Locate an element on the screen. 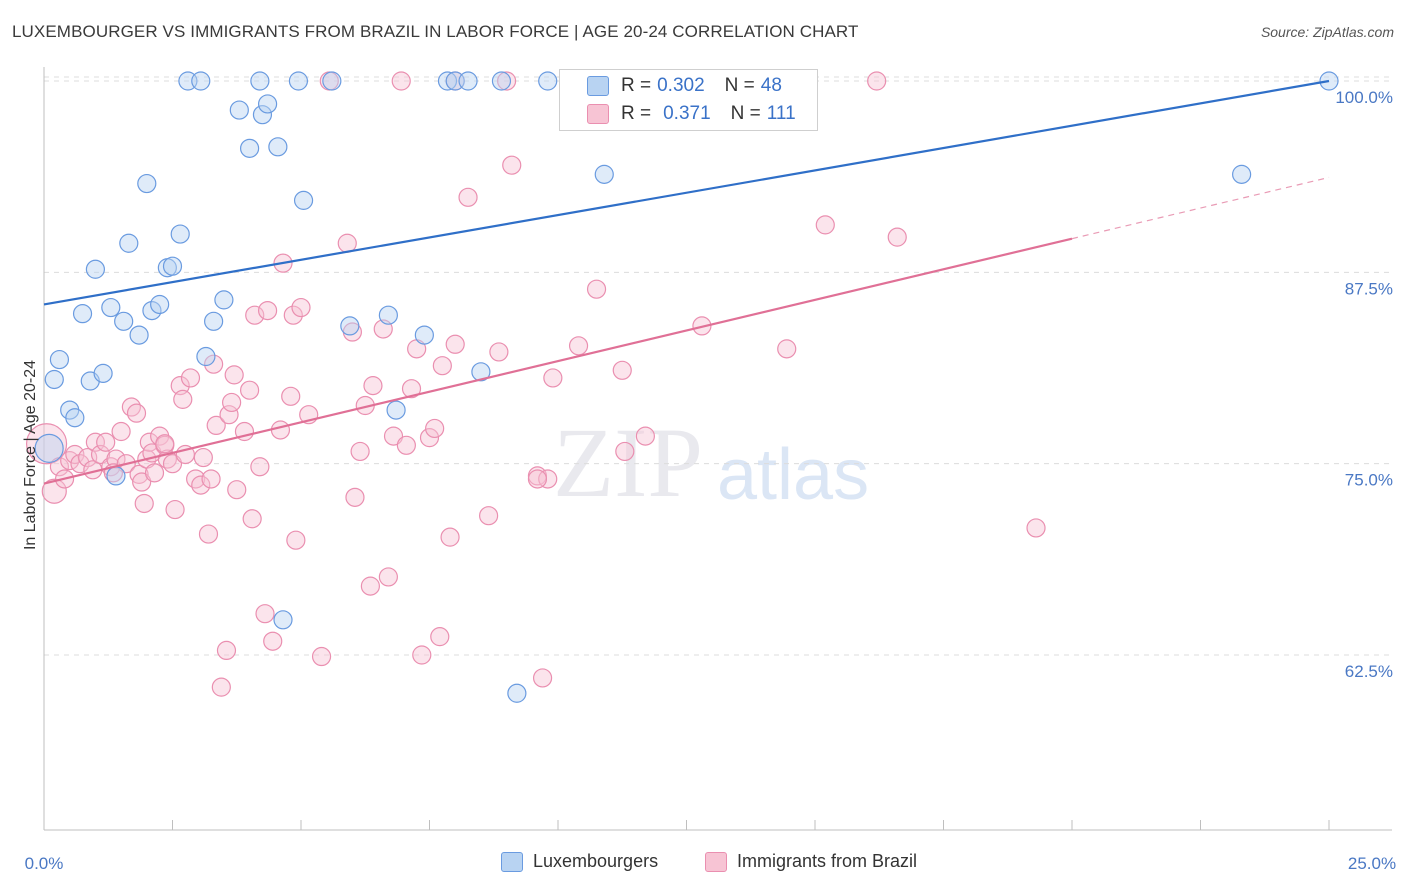 The image size is (1406, 892). y-axis-label: In Labor Force | Age 20-24 is located at coordinates (30, 455).